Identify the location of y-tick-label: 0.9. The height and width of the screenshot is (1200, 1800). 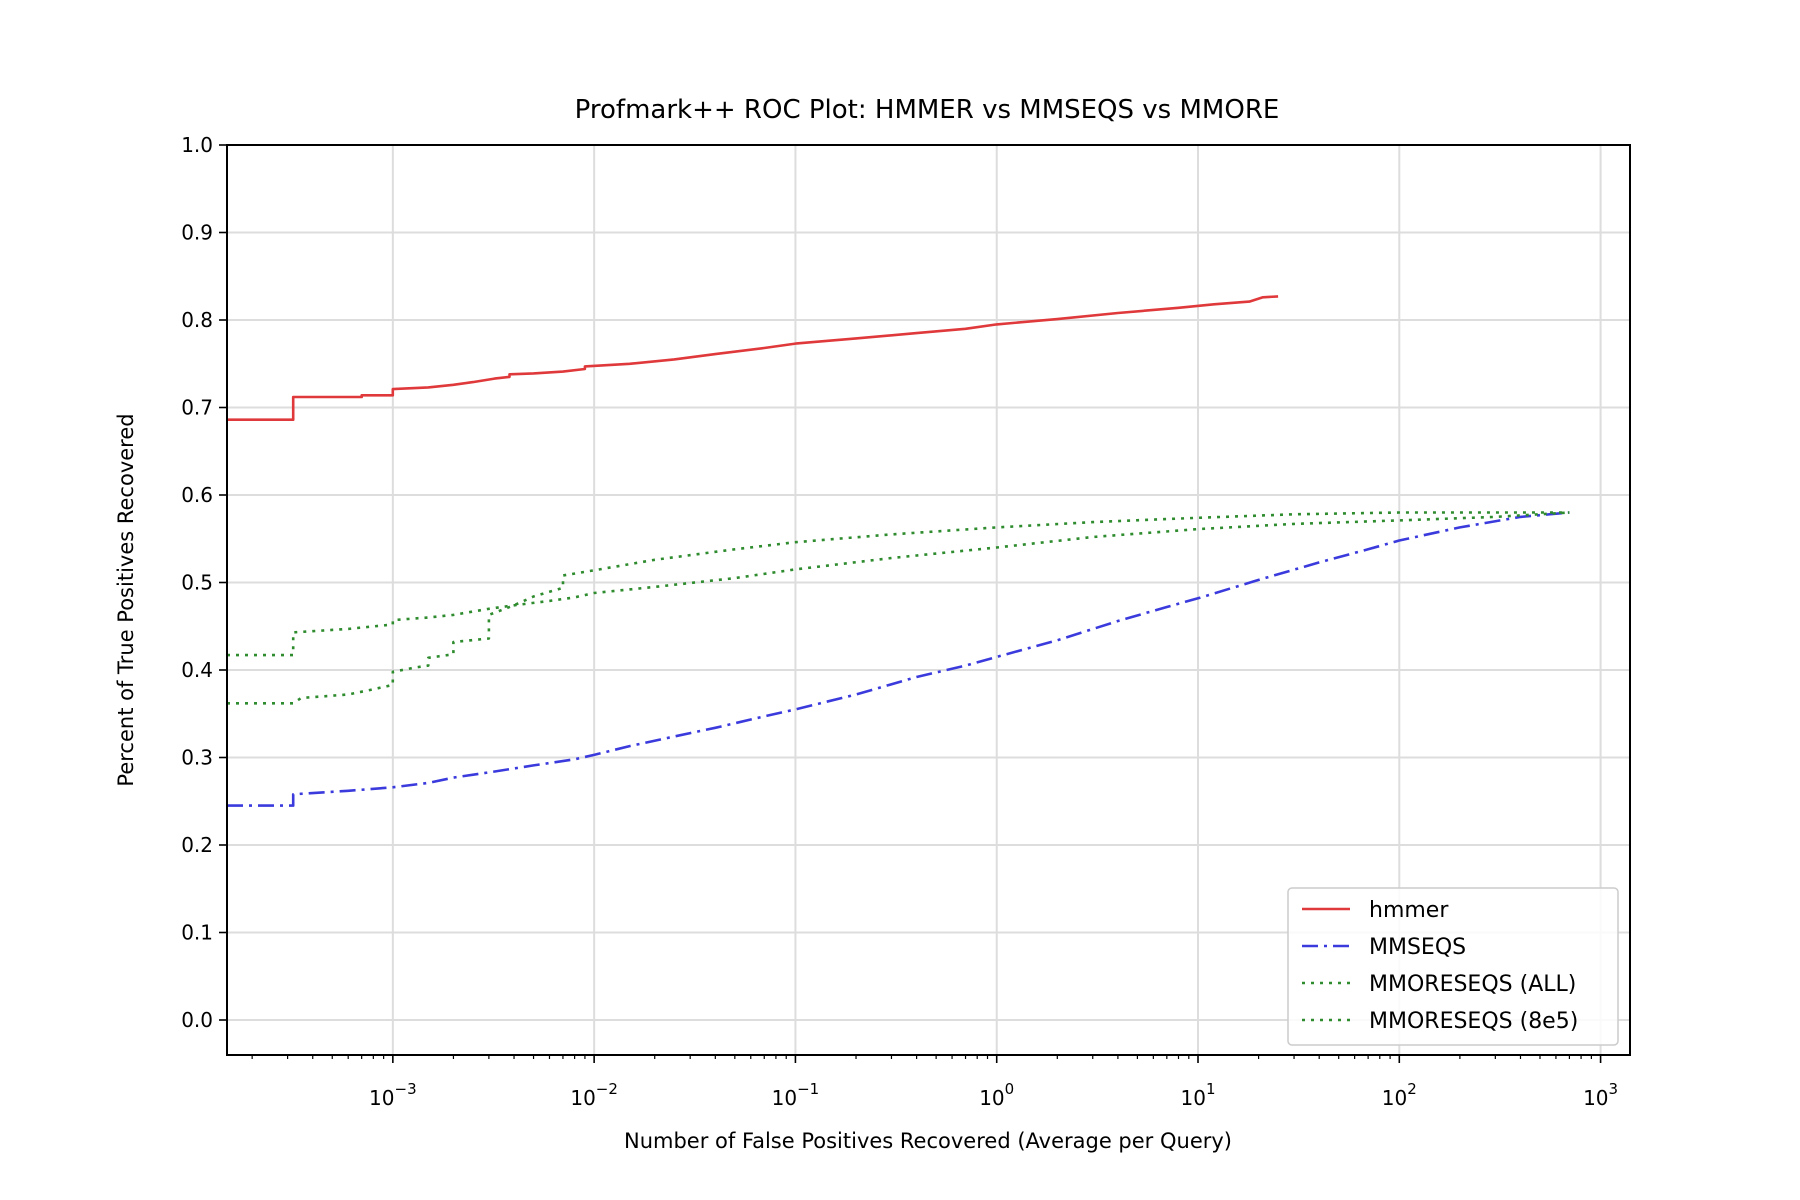
(197, 233).